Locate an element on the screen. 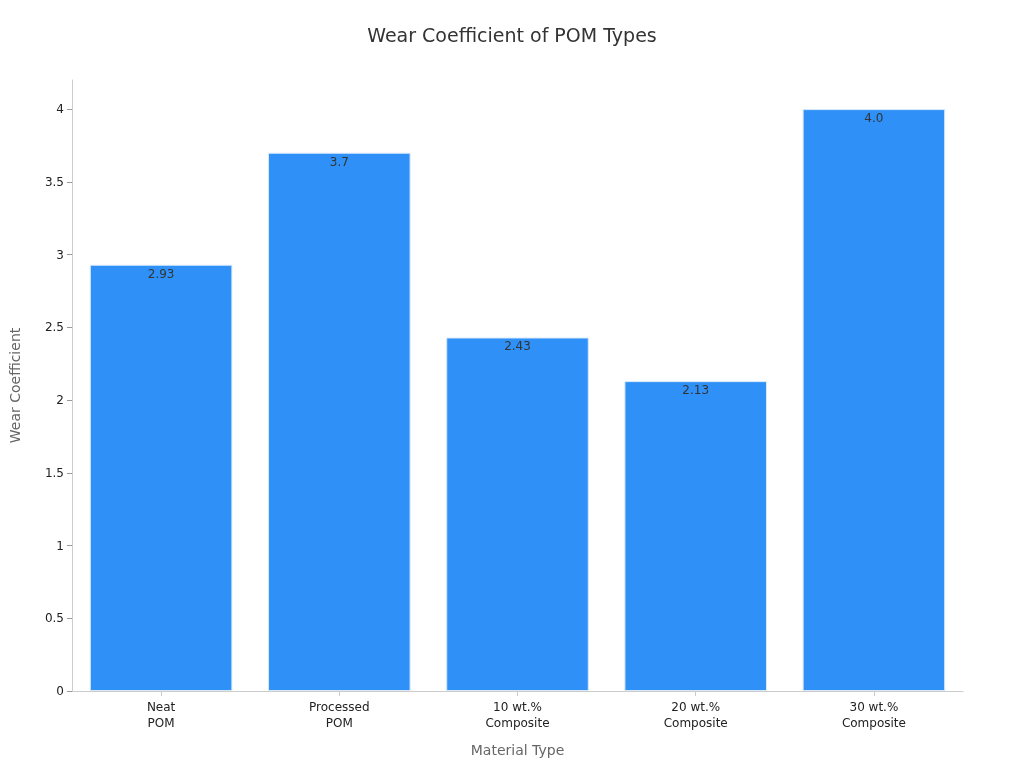 The width and height of the screenshot is (1024, 768). y-tick-label: 3 is located at coordinates (60, 254).